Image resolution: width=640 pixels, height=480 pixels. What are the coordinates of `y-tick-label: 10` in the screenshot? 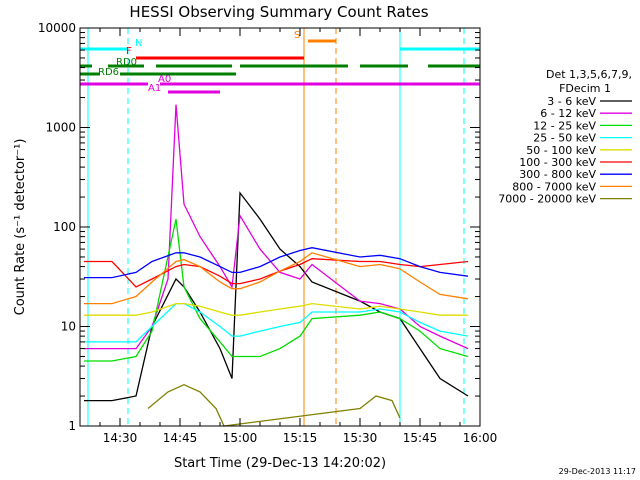 It's located at (68, 327).